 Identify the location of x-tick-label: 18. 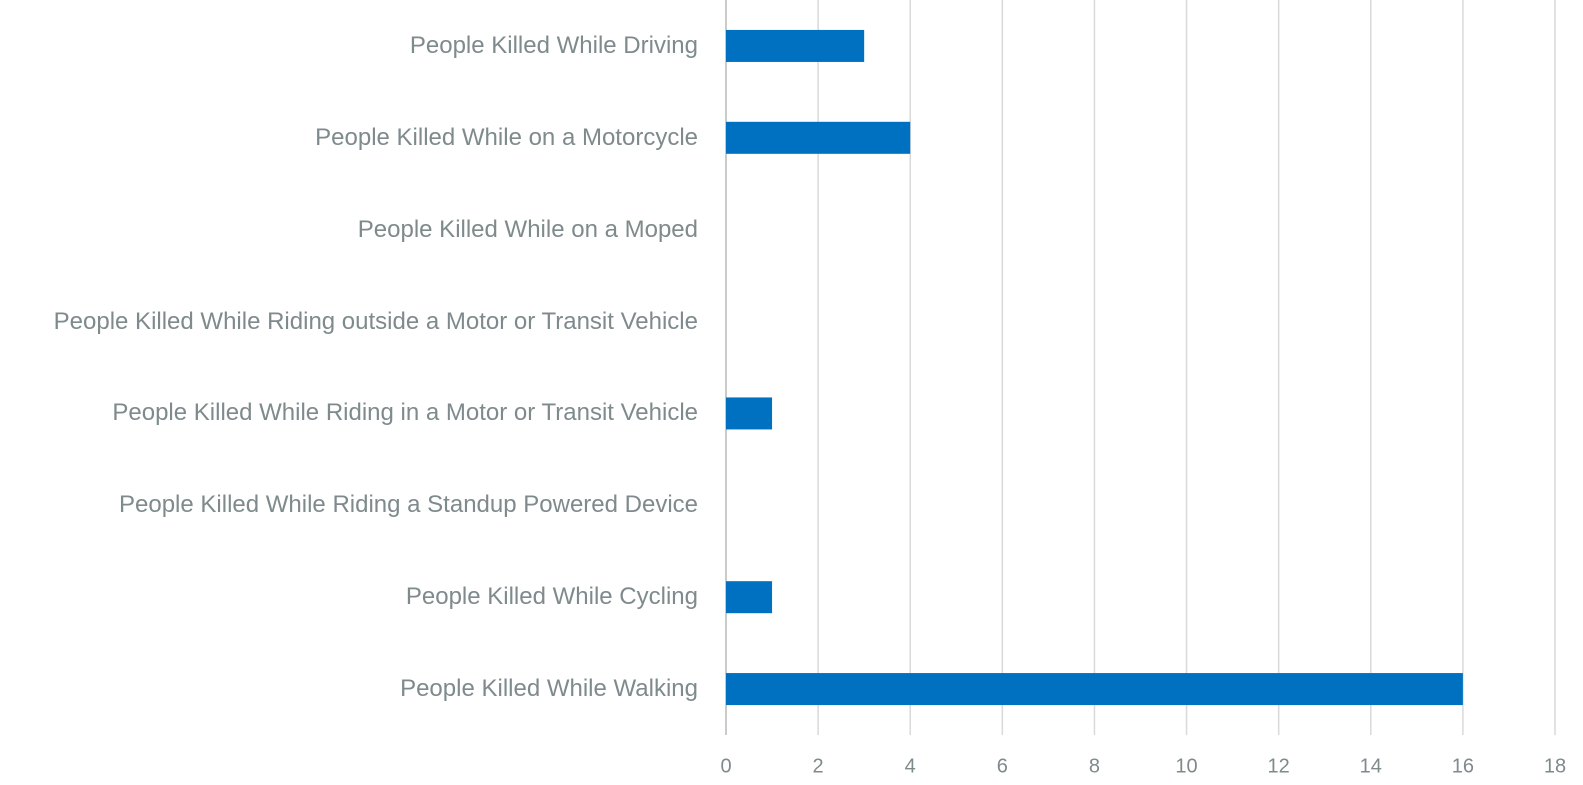
(1555, 766).